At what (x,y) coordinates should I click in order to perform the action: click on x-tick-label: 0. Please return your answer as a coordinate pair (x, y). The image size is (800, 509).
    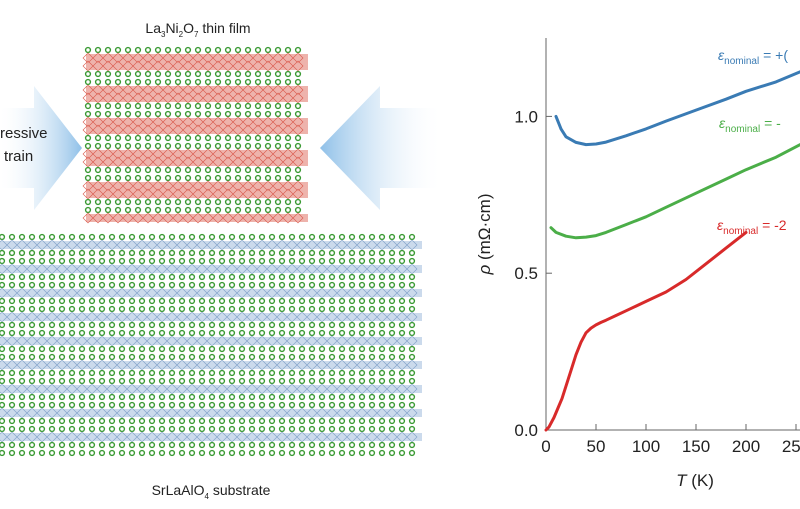
    Looking at the image, I should click on (545, 446).